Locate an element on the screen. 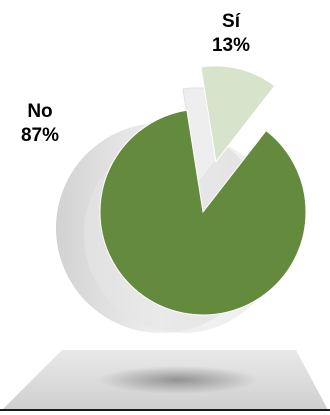  label-no-percent: 87% is located at coordinates (40, 135).